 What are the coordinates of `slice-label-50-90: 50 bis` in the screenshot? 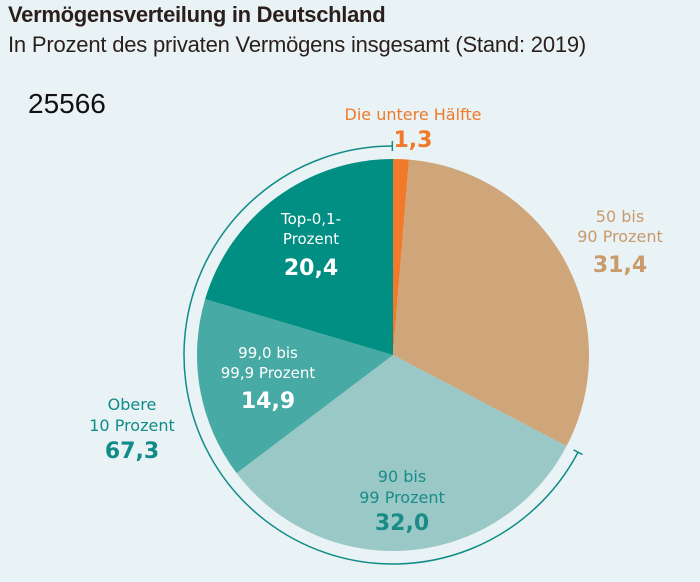 It's located at (620, 216).